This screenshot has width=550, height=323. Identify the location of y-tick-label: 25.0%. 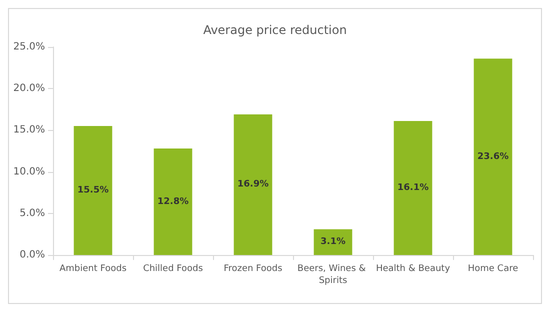
(29, 47).